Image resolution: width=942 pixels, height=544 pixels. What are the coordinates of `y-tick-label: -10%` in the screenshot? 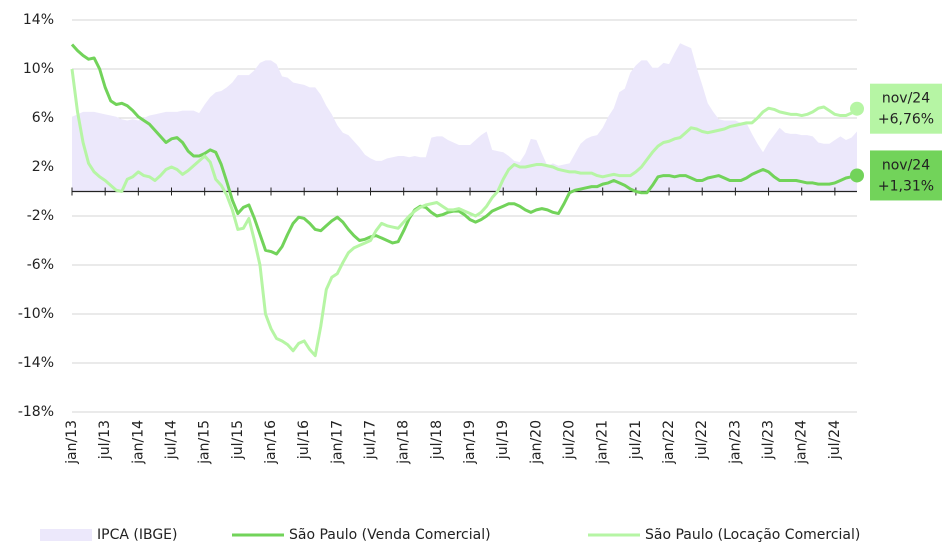 It's located at (36, 314).